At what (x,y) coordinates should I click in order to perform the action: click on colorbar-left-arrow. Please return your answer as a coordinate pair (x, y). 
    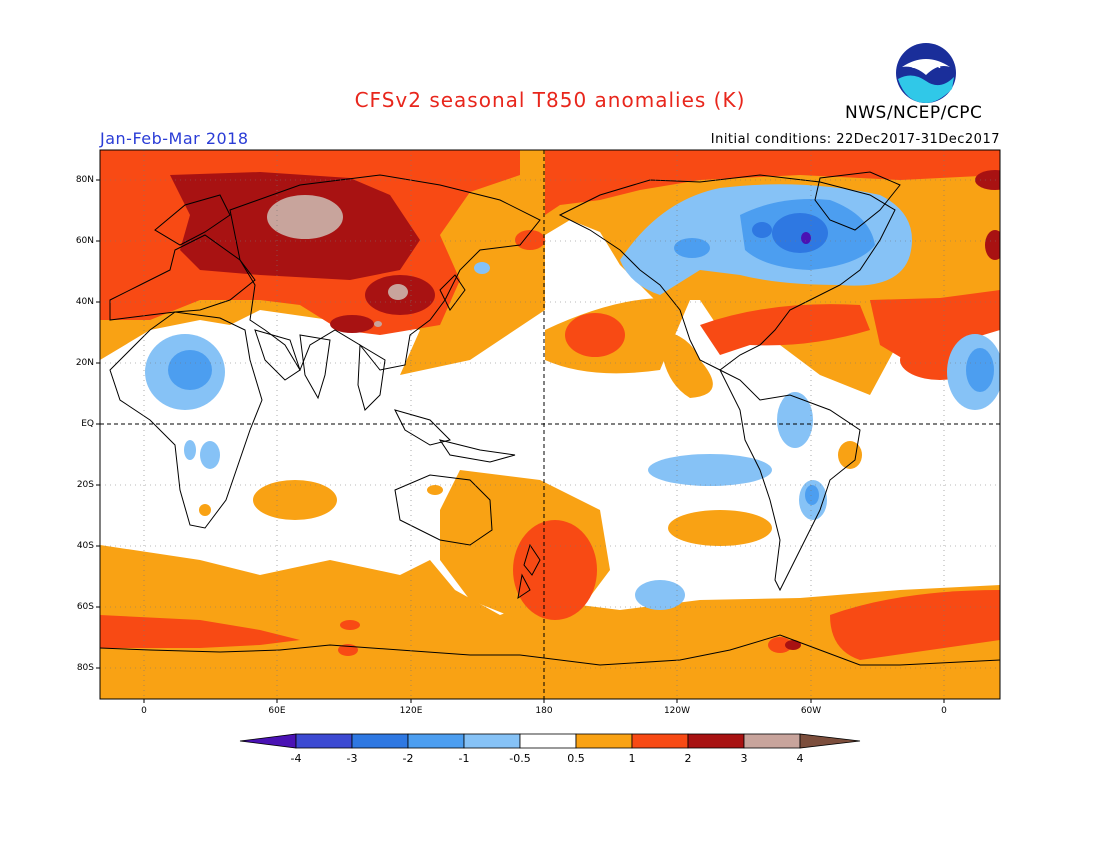
    Looking at the image, I should click on (268, 741).